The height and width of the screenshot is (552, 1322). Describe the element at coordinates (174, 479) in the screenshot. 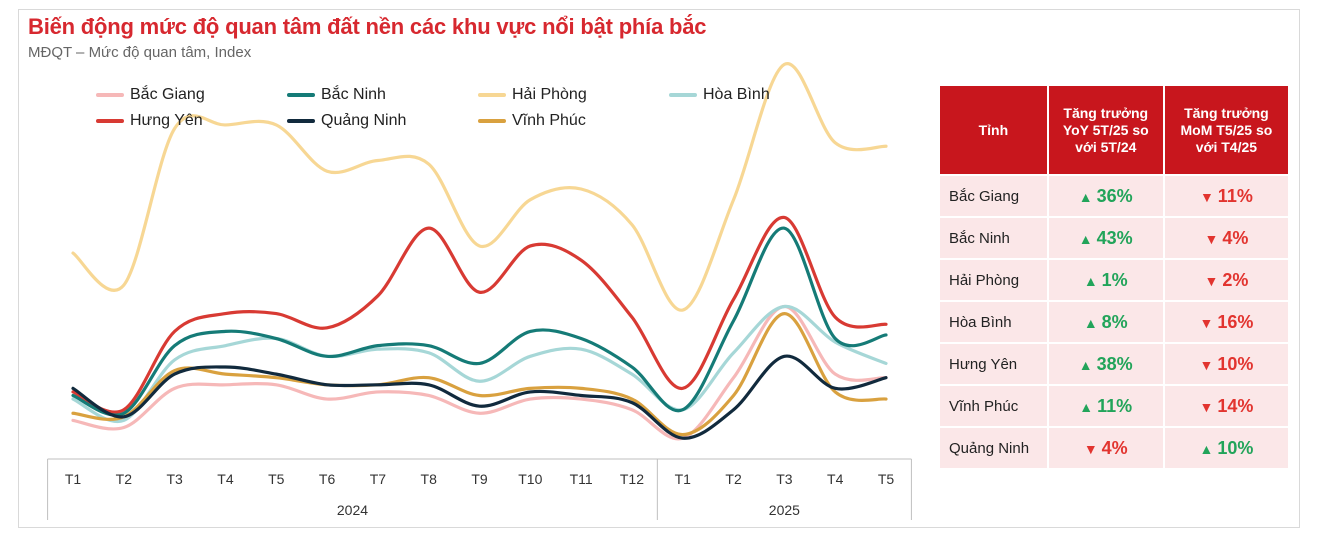

I see `x-tick-label: T3` at that location.